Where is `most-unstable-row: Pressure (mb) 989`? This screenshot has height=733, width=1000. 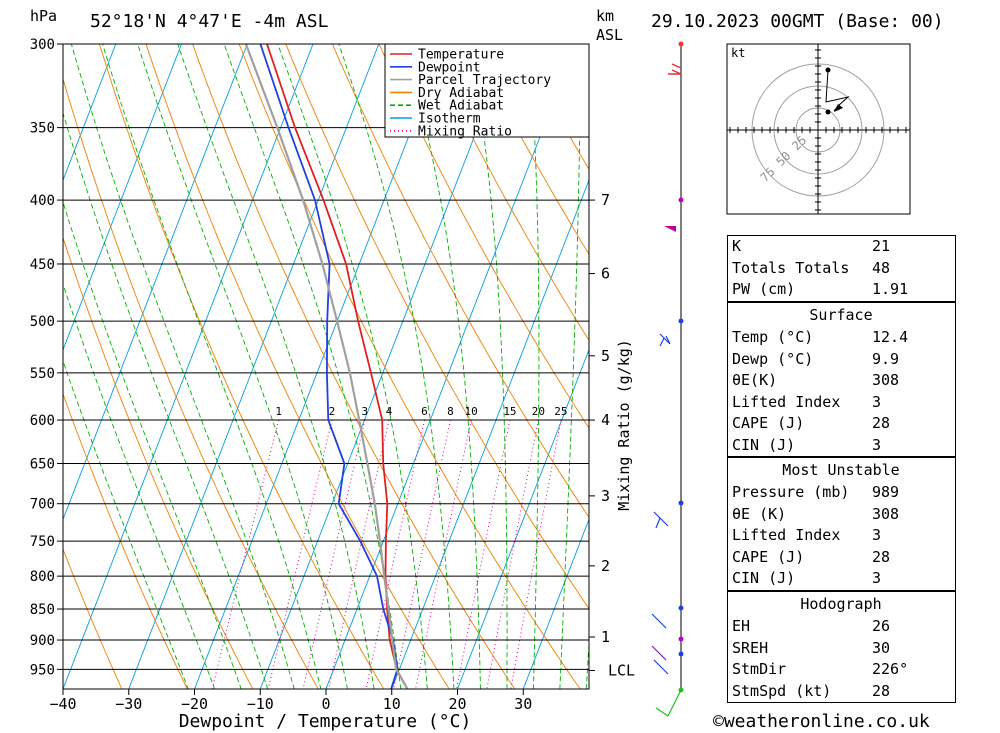
most-unstable-row: Pressure (mb) 989 is located at coordinates (841, 493).